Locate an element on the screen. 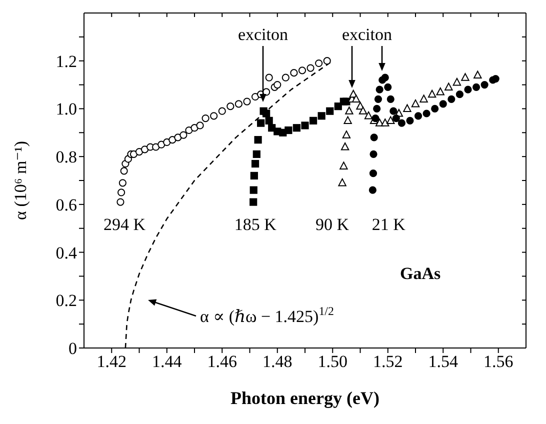 The height and width of the screenshot is (424, 546). x-tick-label: 1.50 is located at coordinates (333, 362).